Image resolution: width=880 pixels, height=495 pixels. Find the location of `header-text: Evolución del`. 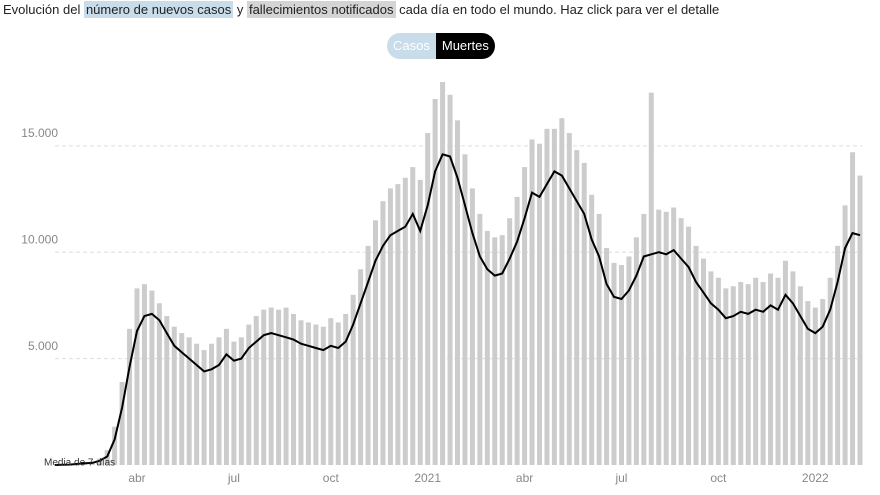

header-text: Evolución del is located at coordinates (42, 9).